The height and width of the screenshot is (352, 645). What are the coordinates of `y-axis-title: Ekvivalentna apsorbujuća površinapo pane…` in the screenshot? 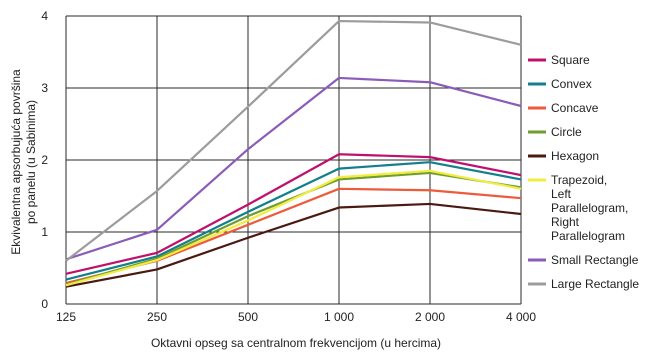 It's located at (23, 162).